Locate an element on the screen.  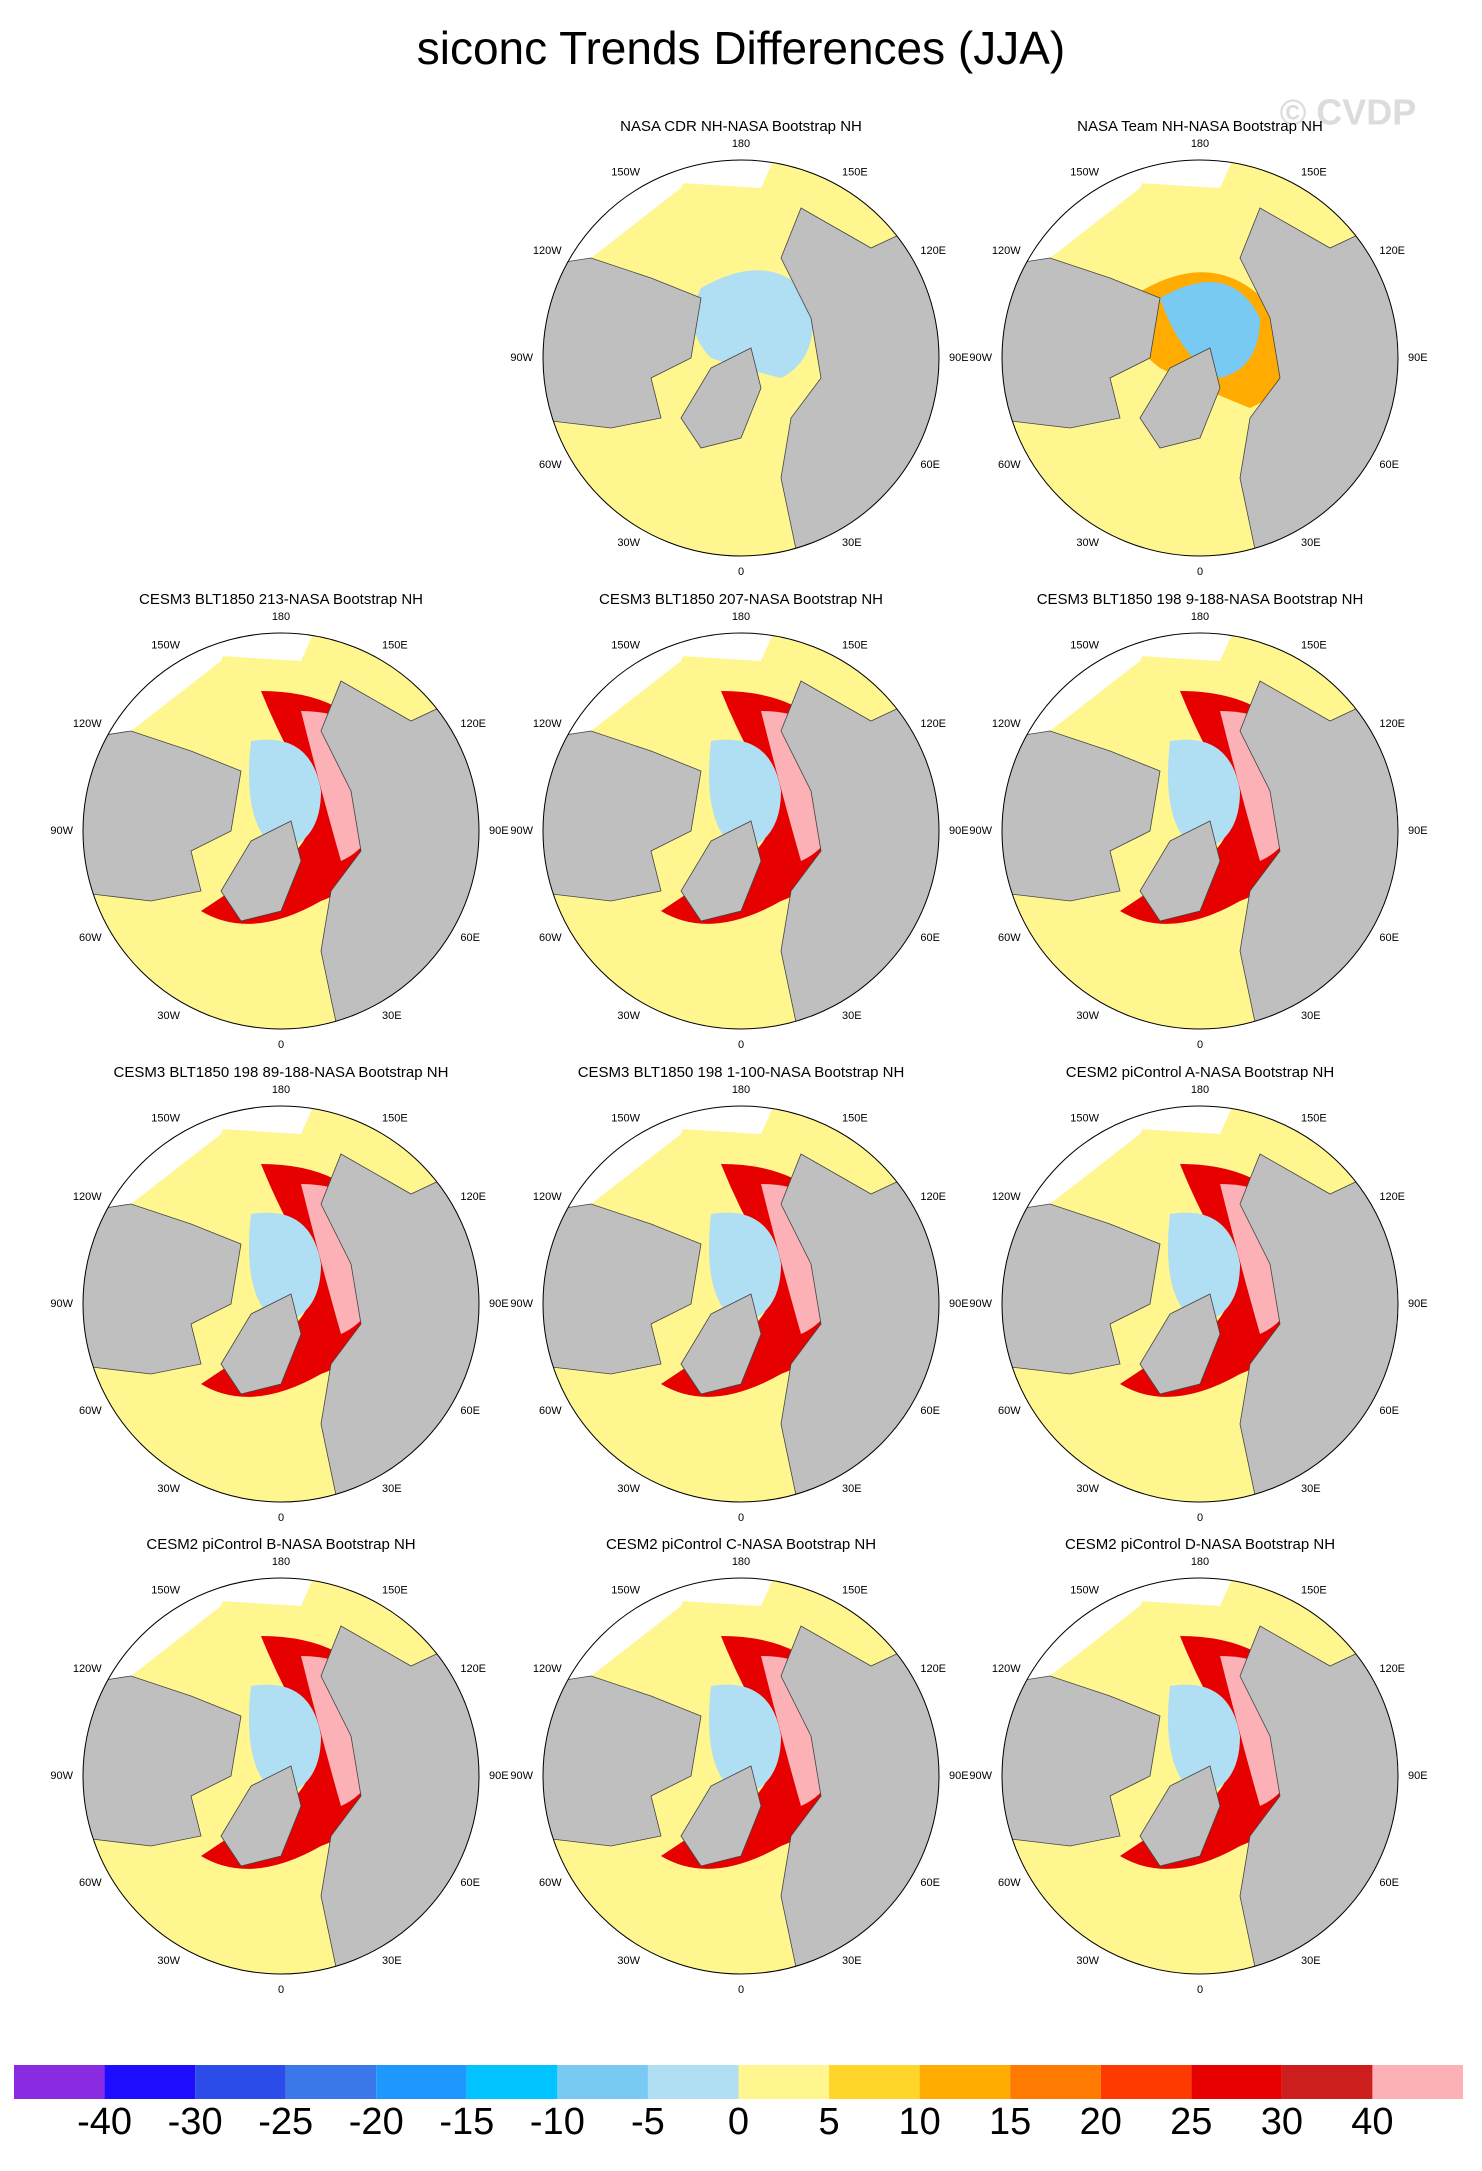
colorbar-label: -30 is located at coordinates (195, 2122).